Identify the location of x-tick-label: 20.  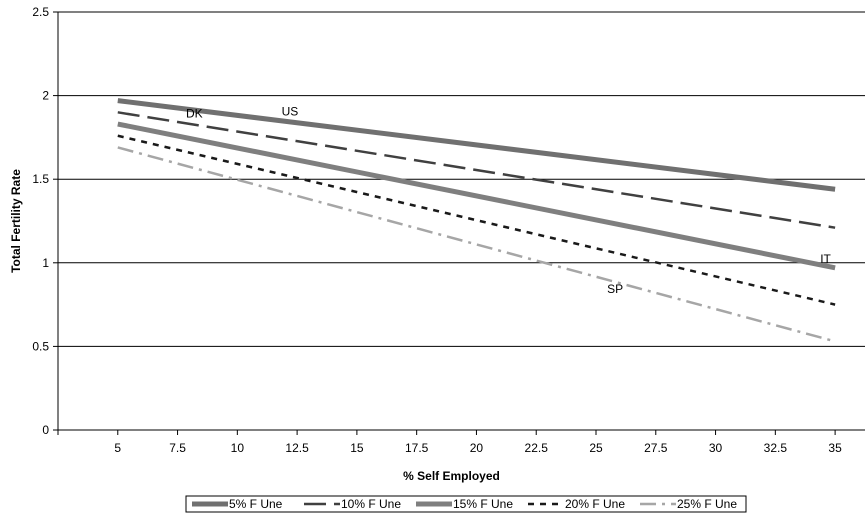
(477, 448).